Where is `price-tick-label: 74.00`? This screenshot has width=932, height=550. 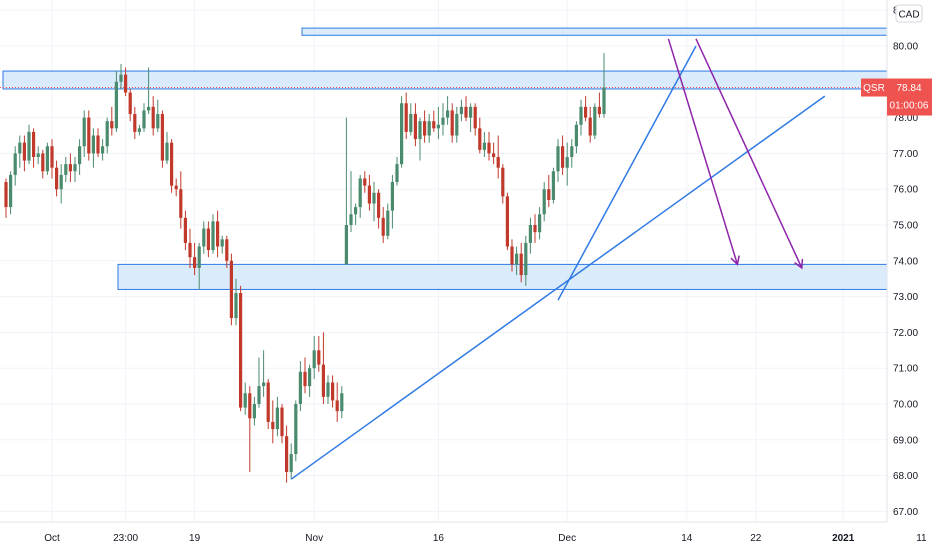
price-tick-label: 74.00 is located at coordinates (905, 261).